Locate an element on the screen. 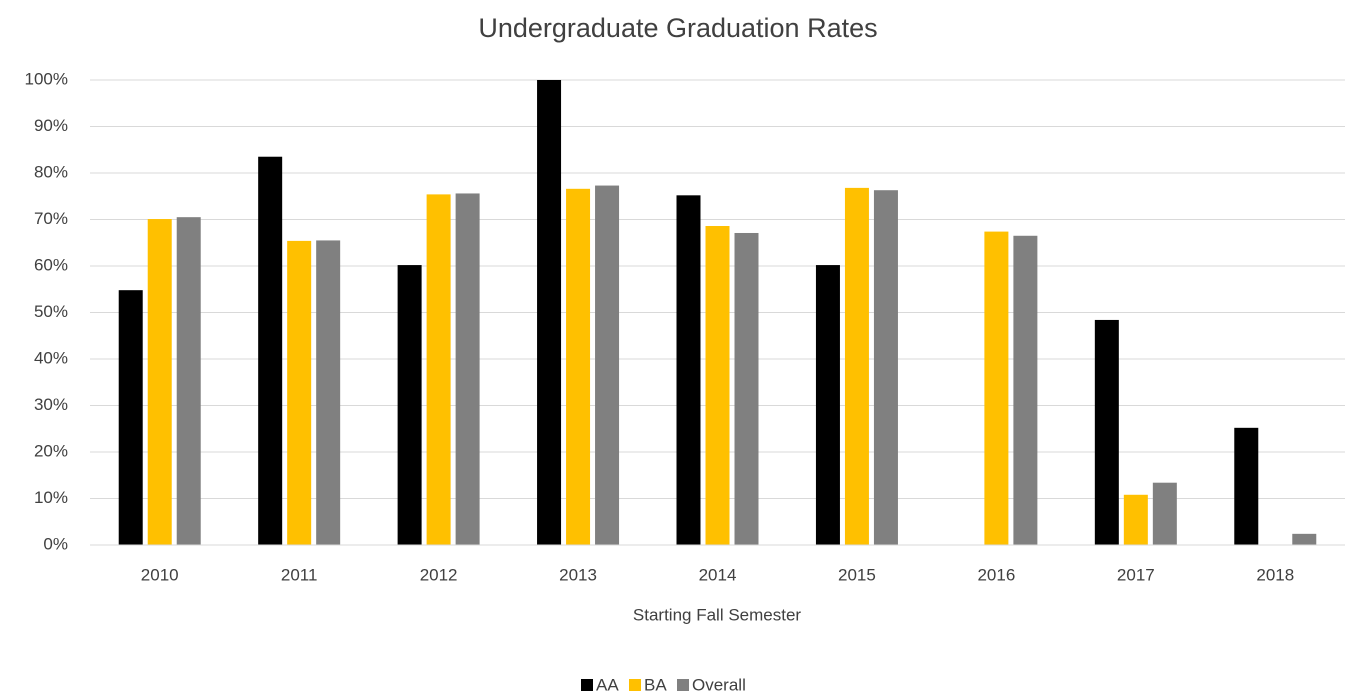  x-tick-label: 2015 is located at coordinates (857, 574).